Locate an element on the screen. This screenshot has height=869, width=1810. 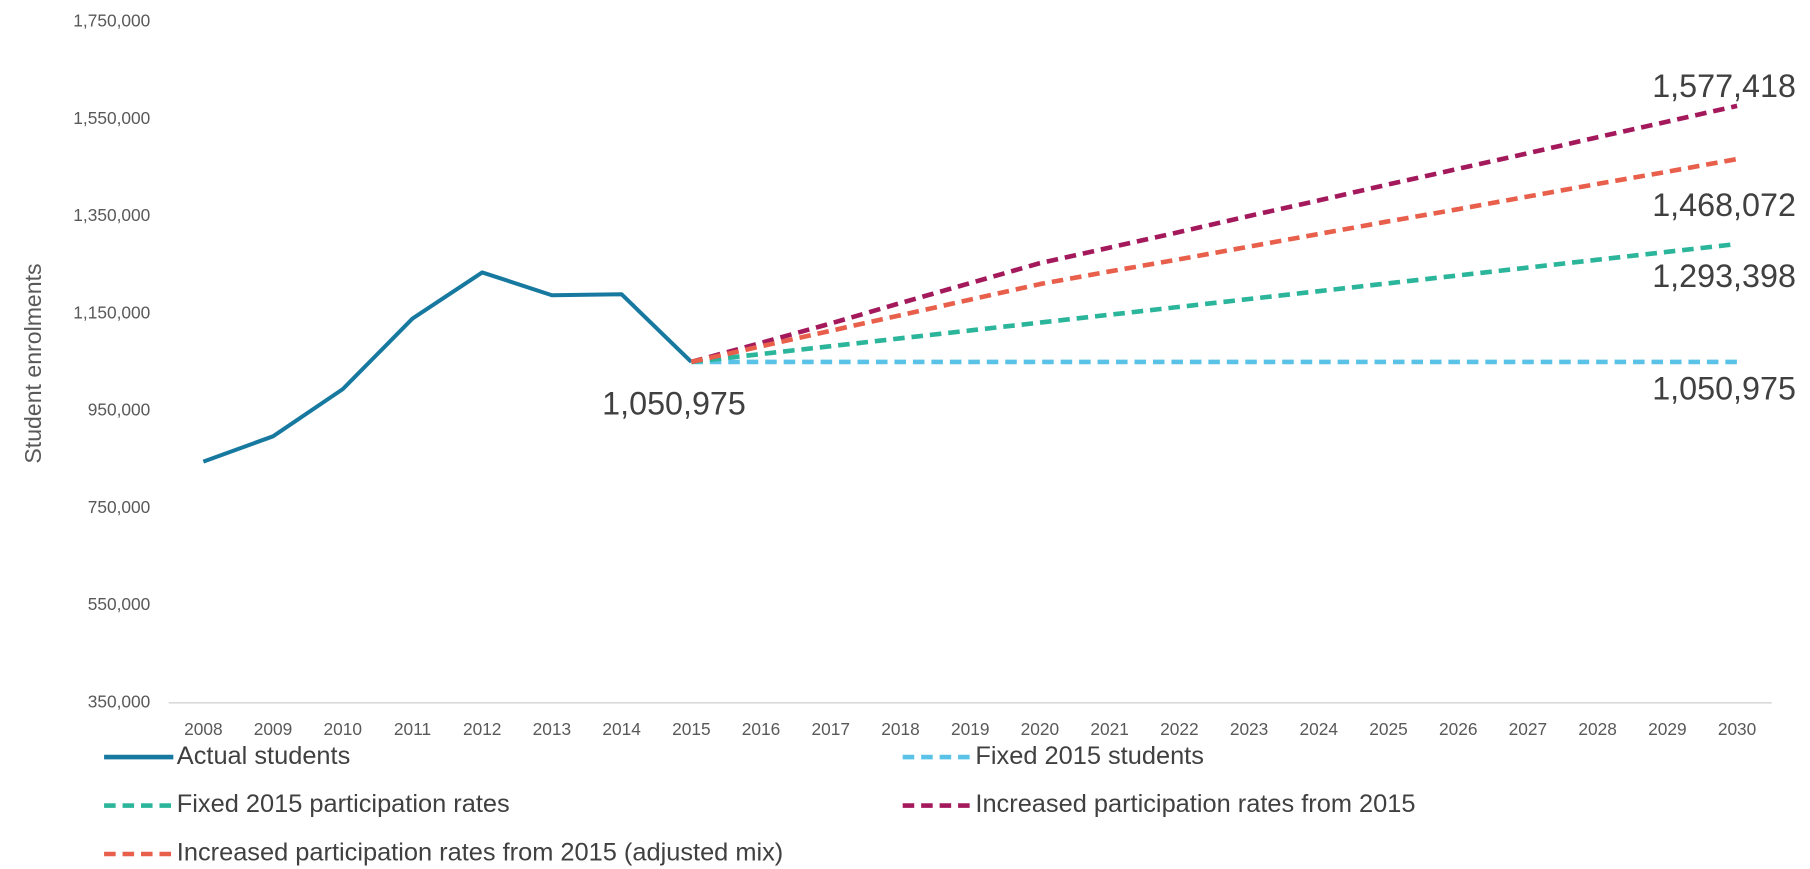
x-tick-label: 2012 is located at coordinates (482, 729).